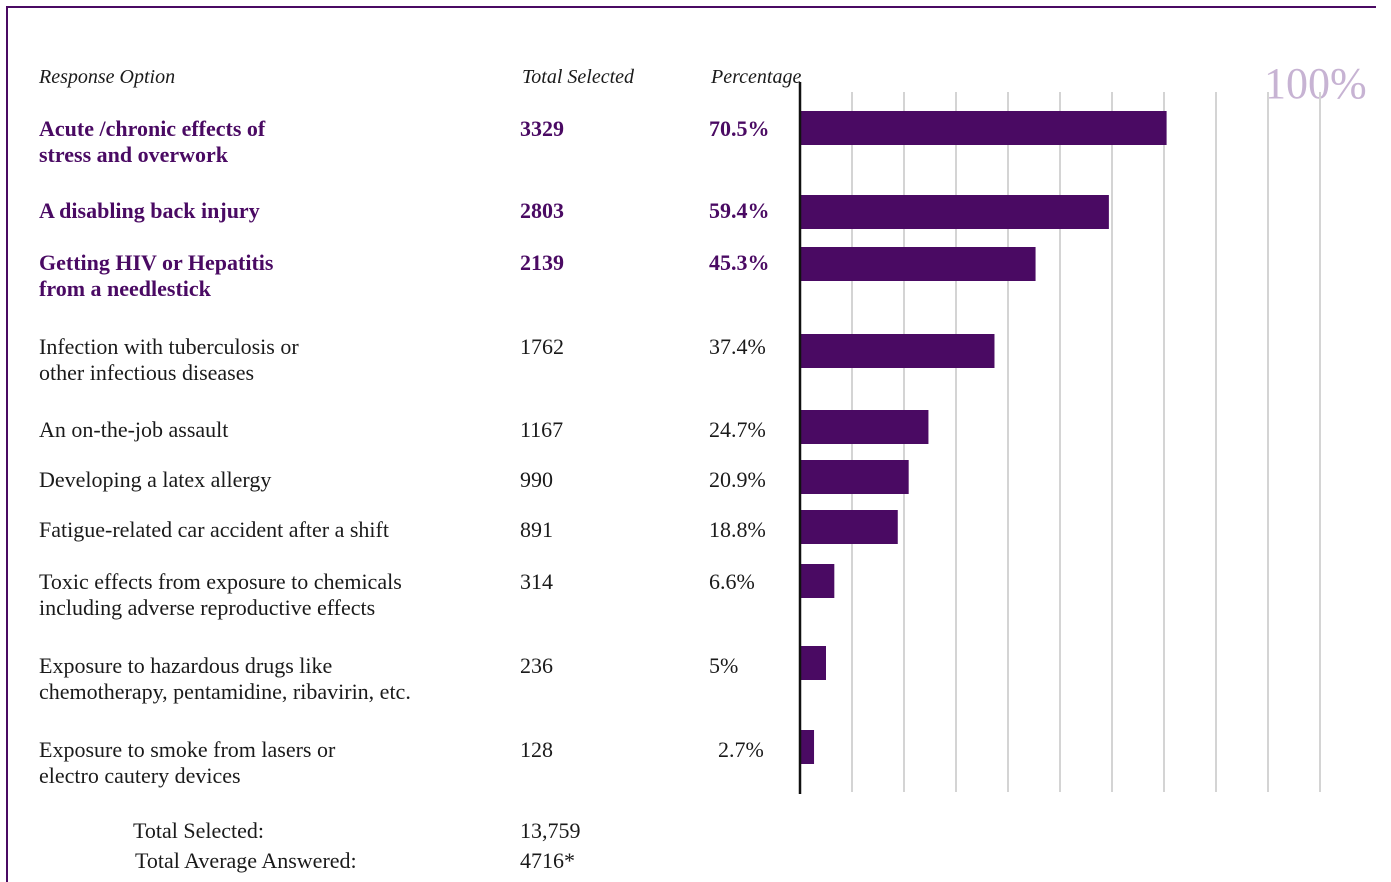 The width and height of the screenshot is (1391, 882). What do you see at coordinates (269, 211) in the screenshot?
I see `response-option-label: A disabling back injury` at bounding box center [269, 211].